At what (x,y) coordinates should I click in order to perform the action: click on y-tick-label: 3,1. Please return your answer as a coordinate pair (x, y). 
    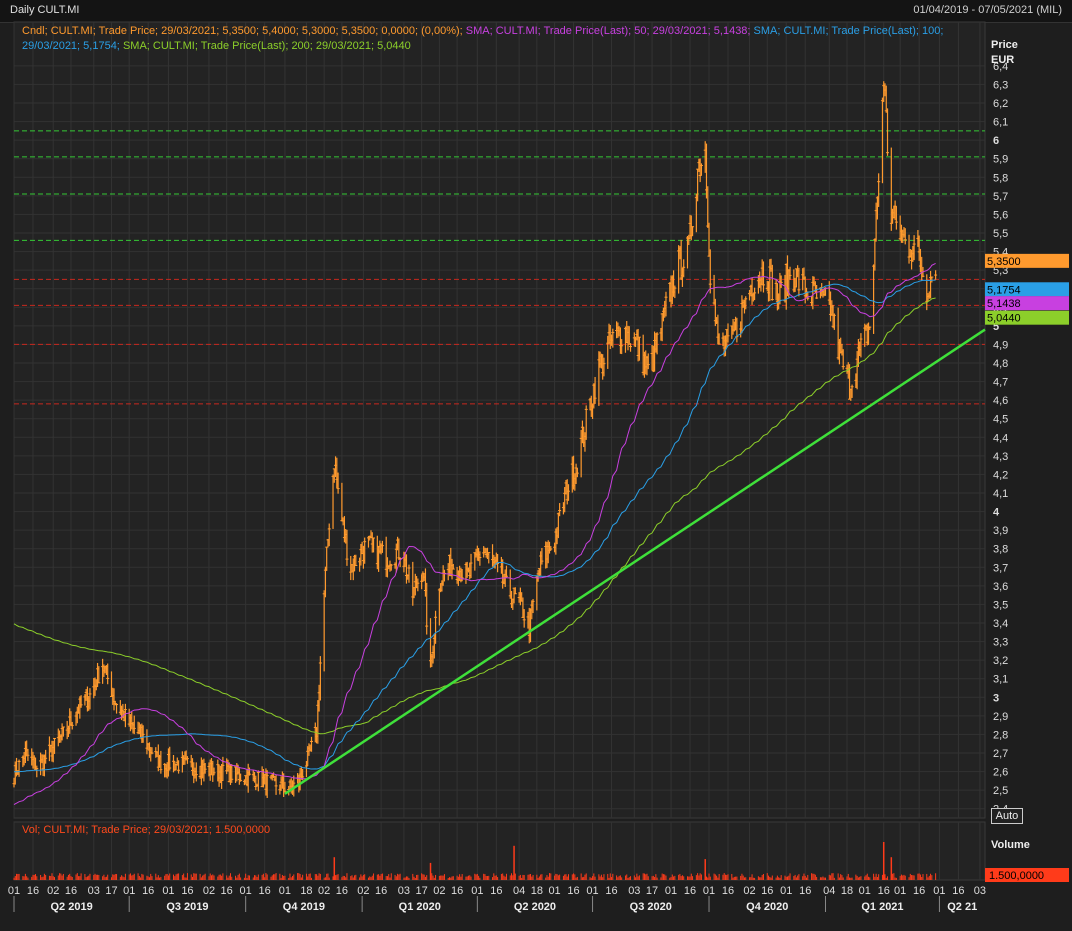
    Looking at the image, I should click on (1000, 680).